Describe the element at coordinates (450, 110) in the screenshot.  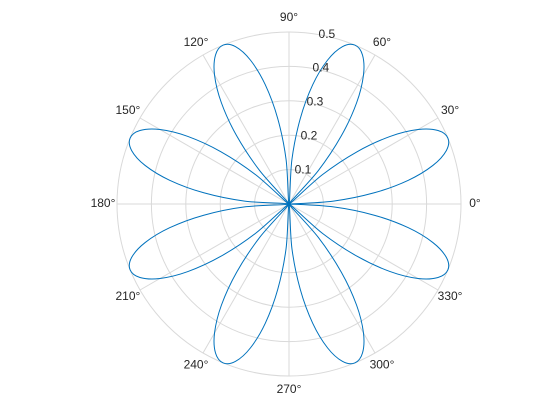
I see `theta-tick-label: 30°` at that location.